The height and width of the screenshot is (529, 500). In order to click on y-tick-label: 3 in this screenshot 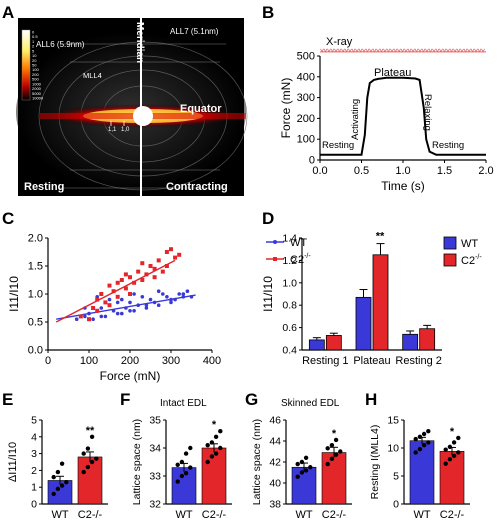, I will do `click(34, 454)`.